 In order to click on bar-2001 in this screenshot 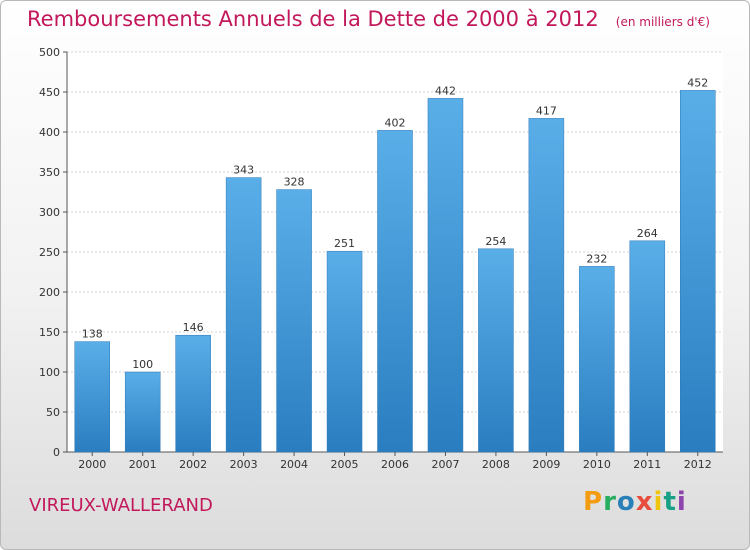, I will do `click(142, 412)`.